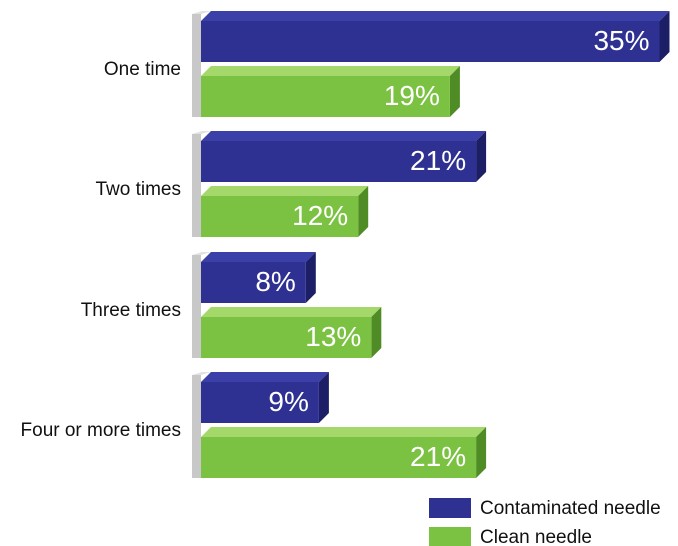 This screenshot has height=546, width=678. What do you see at coordinates (131, 310) in the screenshot?
I see `category-label: Three times` at bounding box center [131, 310].